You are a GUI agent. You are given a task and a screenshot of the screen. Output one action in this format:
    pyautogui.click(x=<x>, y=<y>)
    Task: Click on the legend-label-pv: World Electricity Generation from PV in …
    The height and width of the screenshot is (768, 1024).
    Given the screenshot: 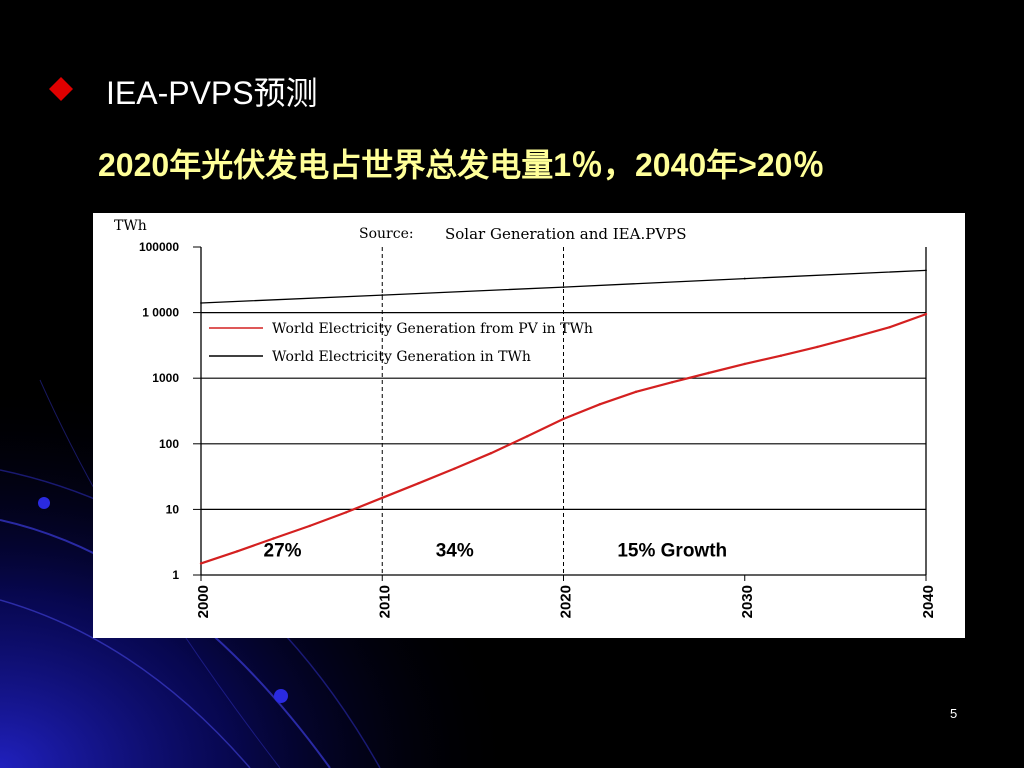 What is the action you would take?
    pyautogui.click(x=432, y=329)
    